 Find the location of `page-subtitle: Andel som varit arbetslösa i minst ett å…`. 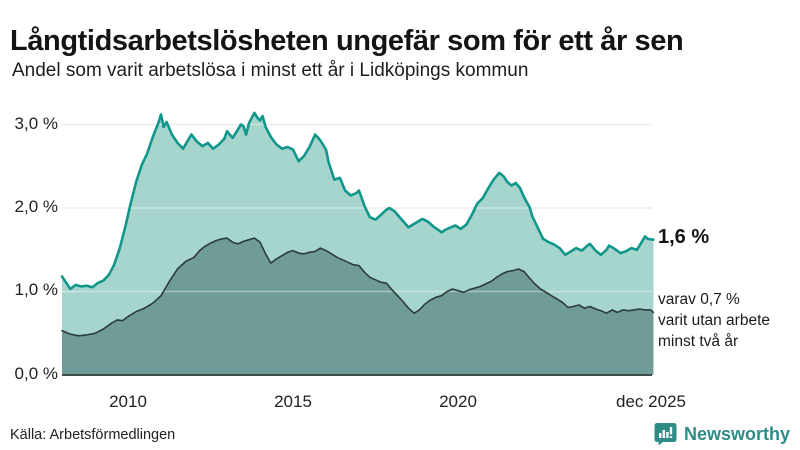

page-subtitle: Andel som varit arbetslösa i minst ett å… is located at coordinates (270, 70).